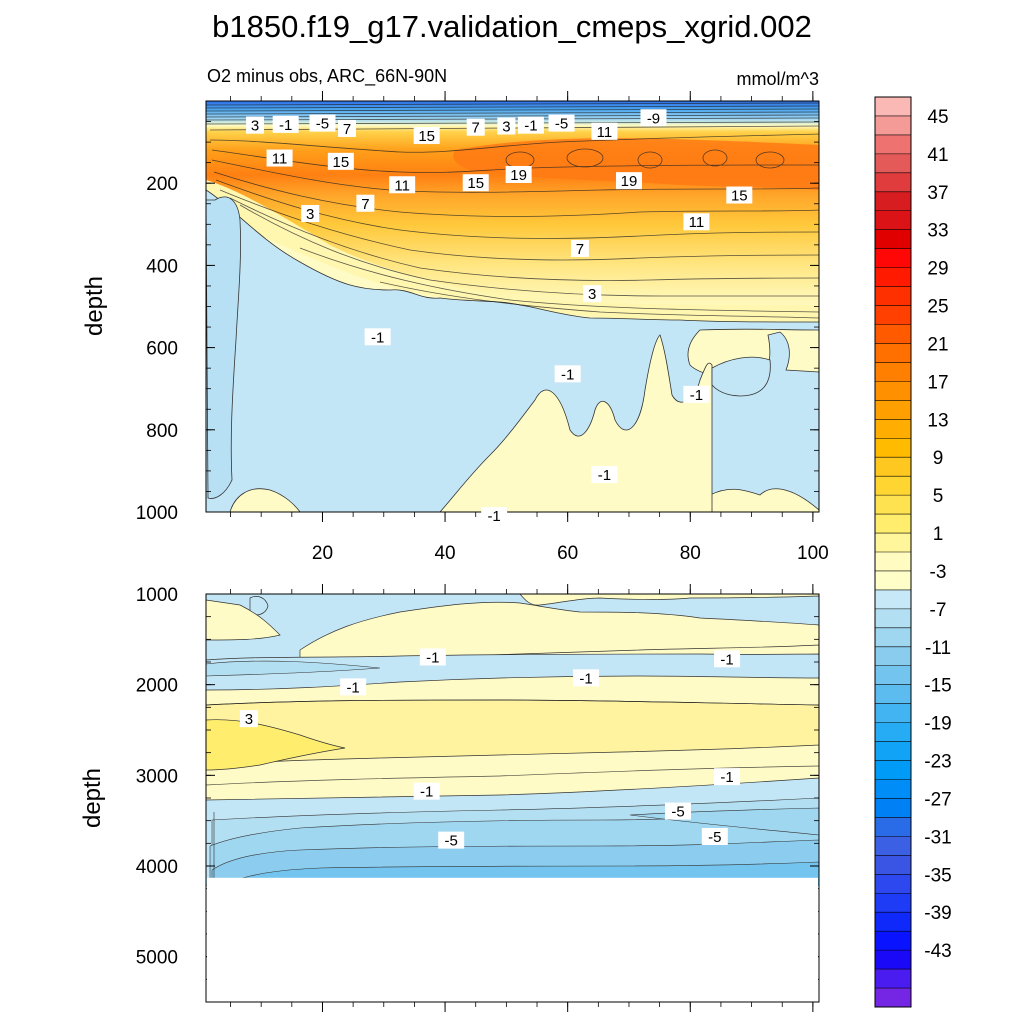  I want to click on colorbar-frame, so click(893, 552).